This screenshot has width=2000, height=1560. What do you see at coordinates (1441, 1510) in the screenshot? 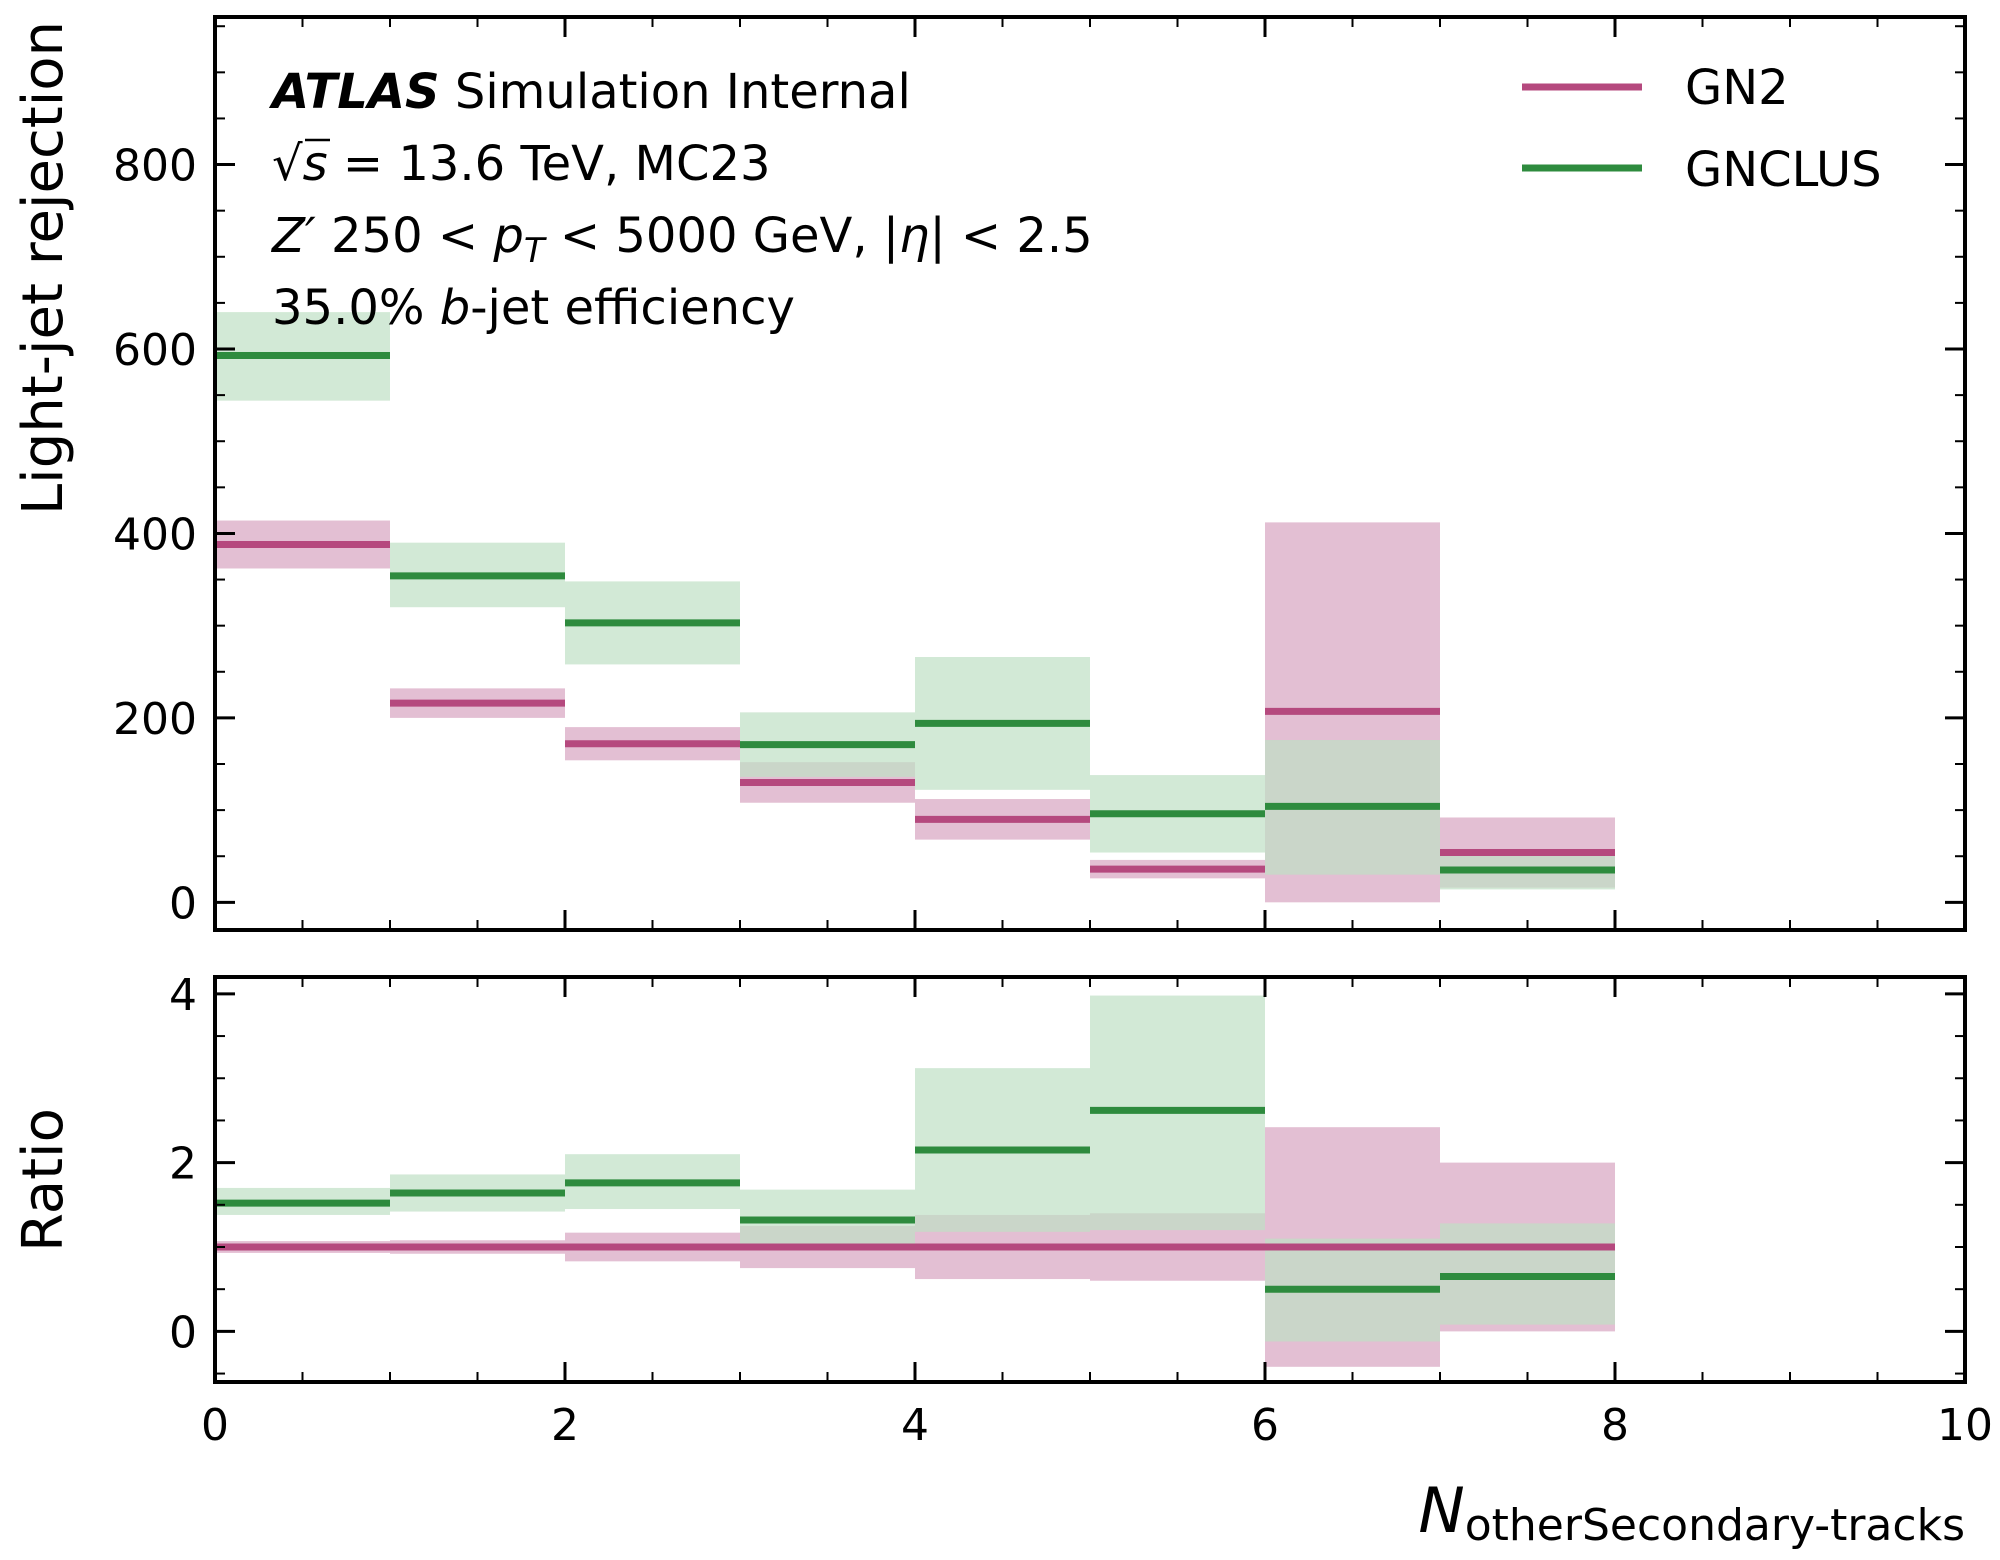
I see `x-axis-label-main: N` at bounding box center [1441, 1510].